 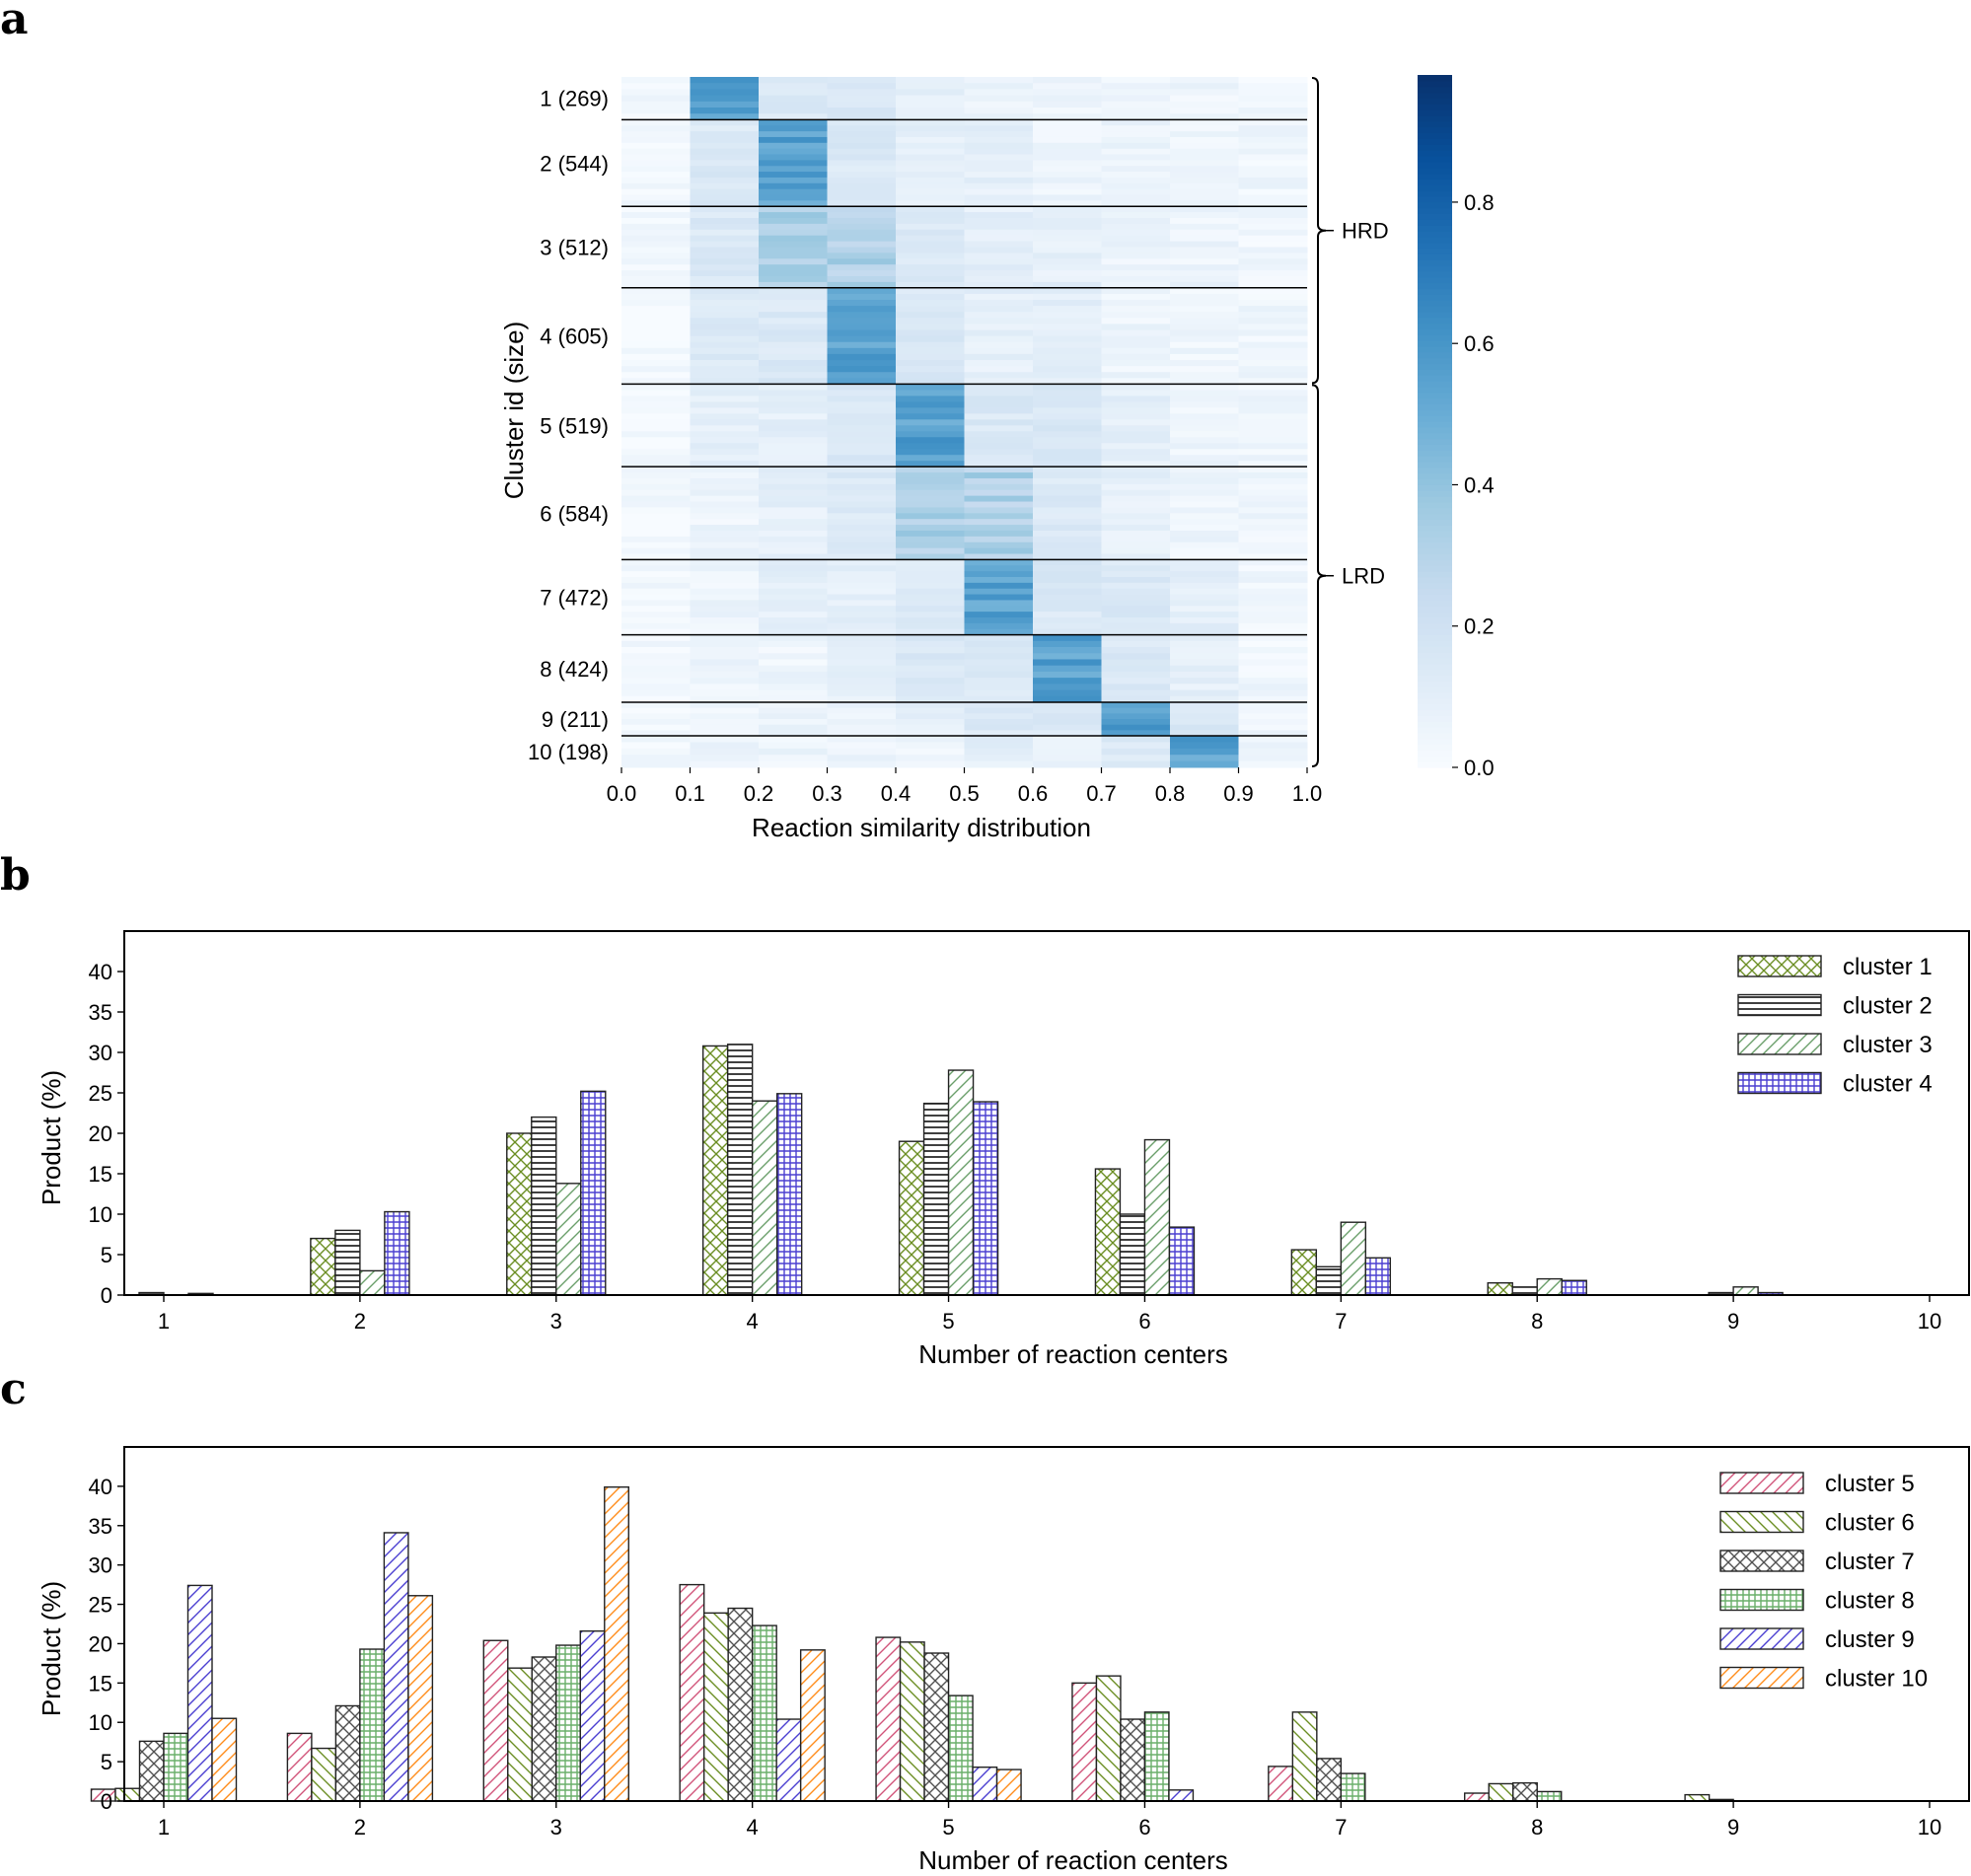 I want to click on y-tick-label: 35, so click(x=100, y=1012).